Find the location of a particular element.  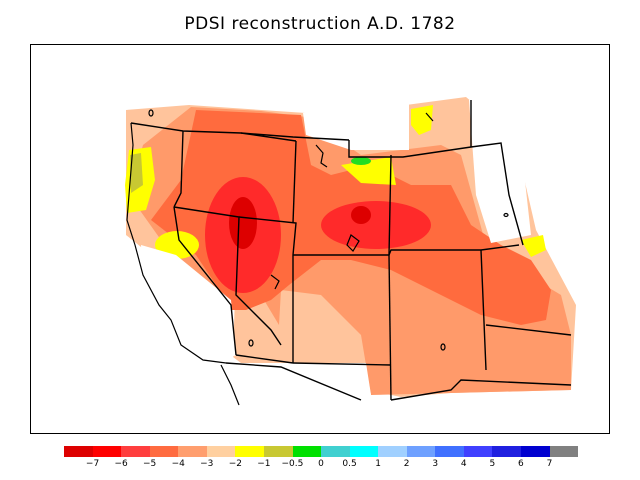

pdsi-core-plateau is located at coordinates (376, 225).